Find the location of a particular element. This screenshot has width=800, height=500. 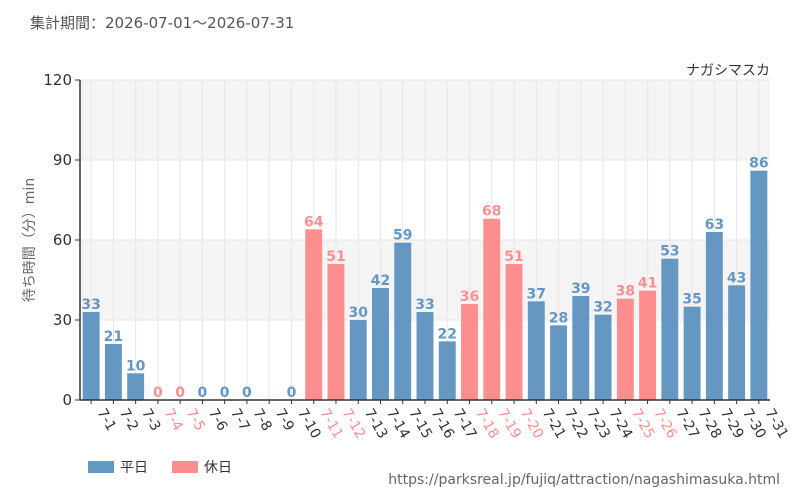

x-tick-label: 7-7 is located at coordinates (239, 420).